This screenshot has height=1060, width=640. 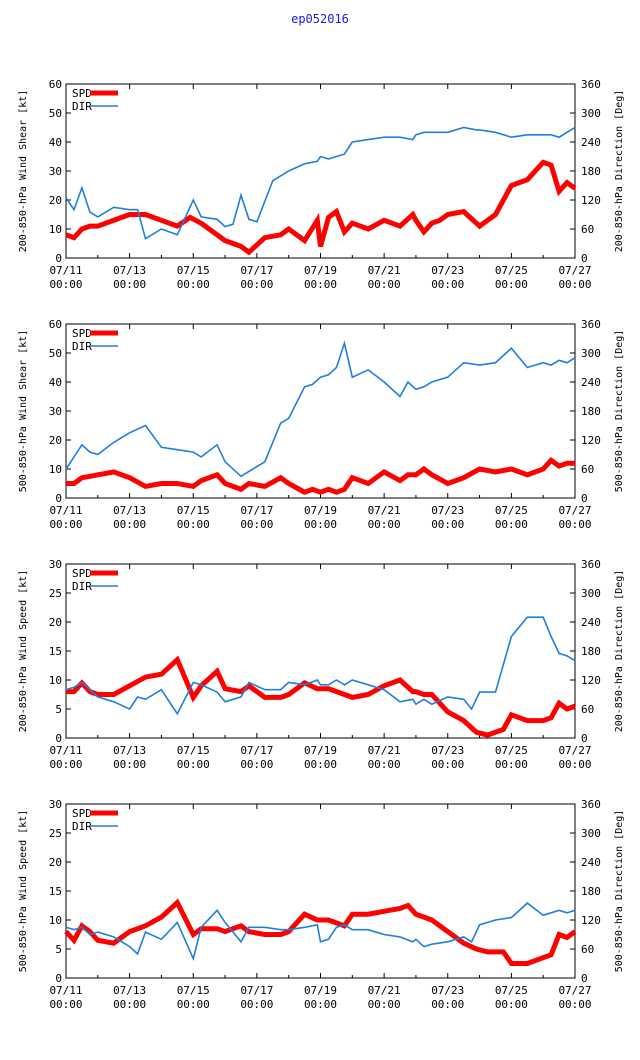 I want to click on y-left-axis-label: 500-850-hPa Wind Shear [kt], so click(x=23, y=411).